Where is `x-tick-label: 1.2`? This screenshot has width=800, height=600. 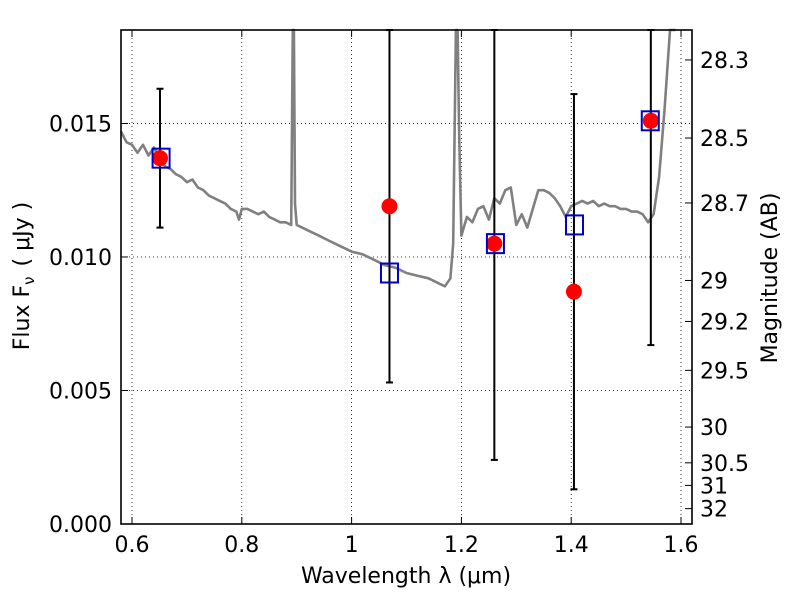 x-tick-label: 1.2 is located at coordinates (461, 545).